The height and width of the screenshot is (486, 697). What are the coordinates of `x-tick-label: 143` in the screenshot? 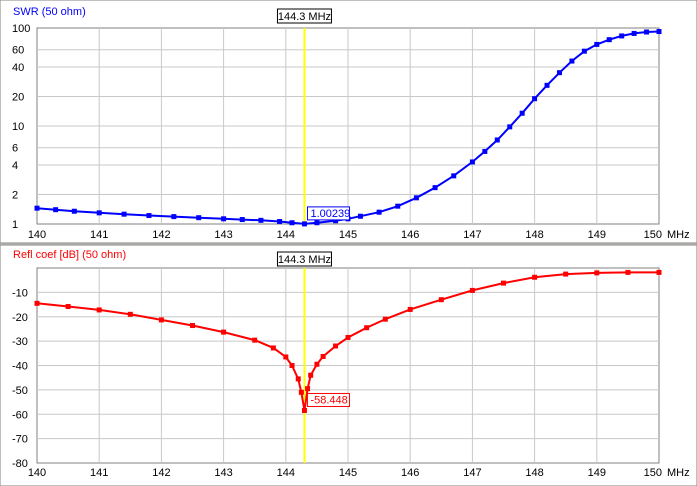 It's located at (223, 473).